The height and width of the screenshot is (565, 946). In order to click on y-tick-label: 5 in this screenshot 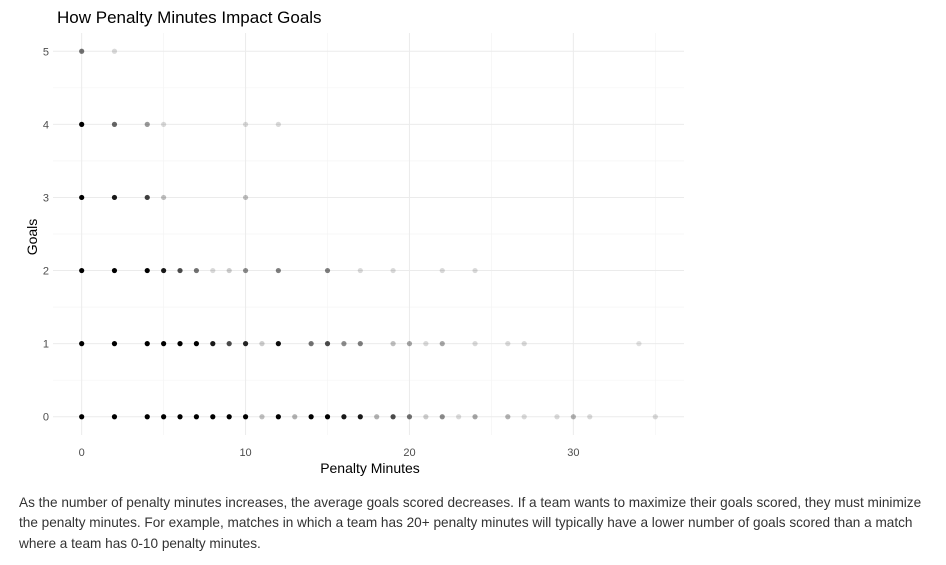, I will do `click(46, 52)`.